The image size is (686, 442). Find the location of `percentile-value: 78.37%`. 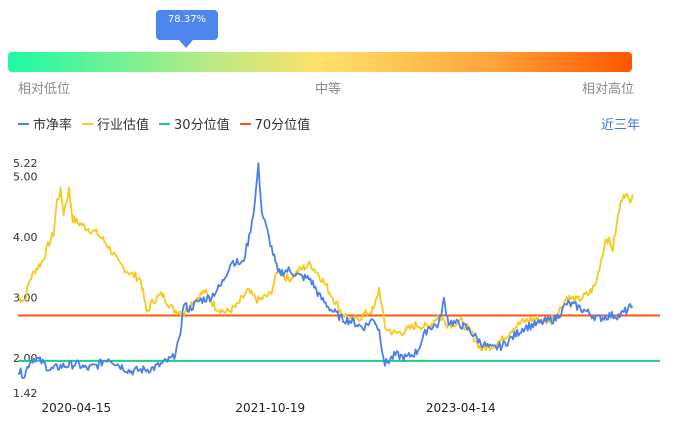

percentile-value: 78.37% is located at coordinates (187, 19).